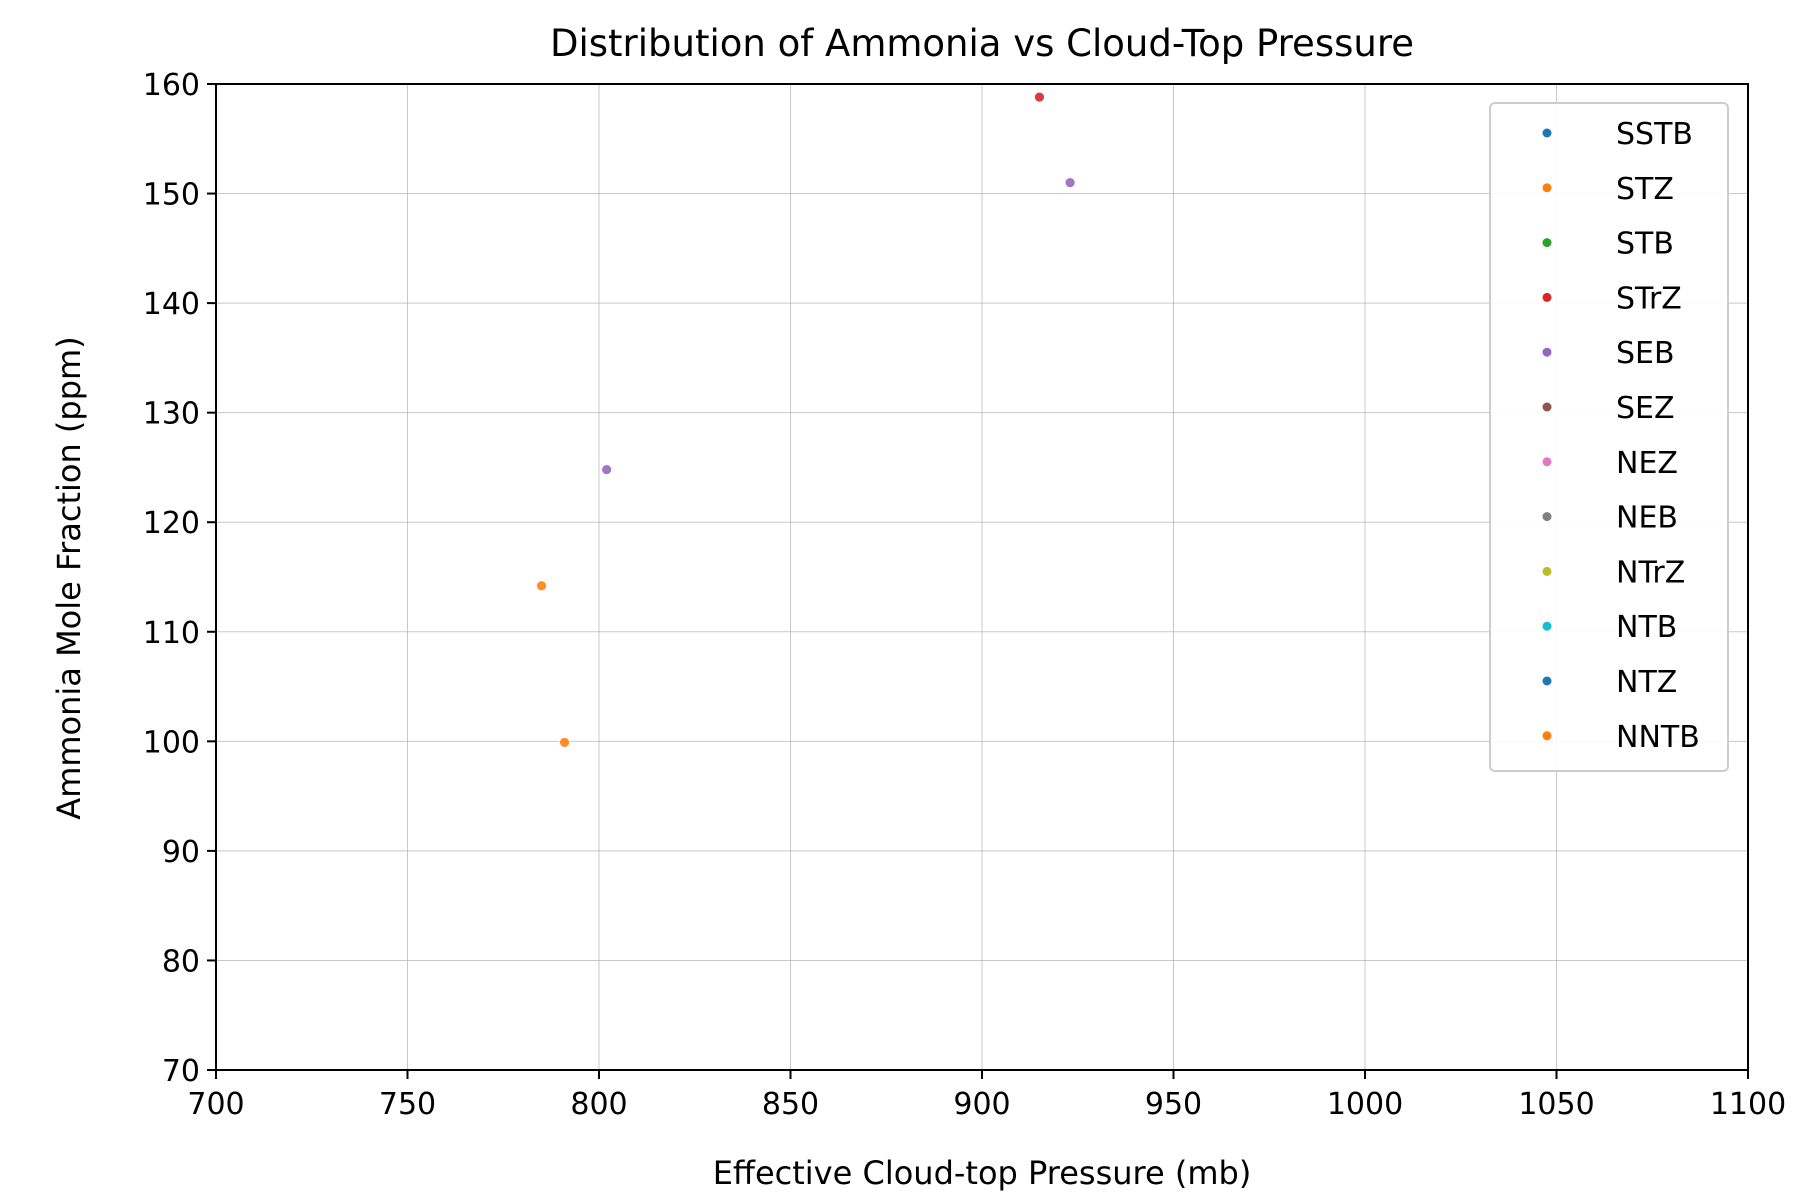 This screenshot has width=1800, height=1200. I want to click on x-tick-label: 950, so click(1173, 1104).